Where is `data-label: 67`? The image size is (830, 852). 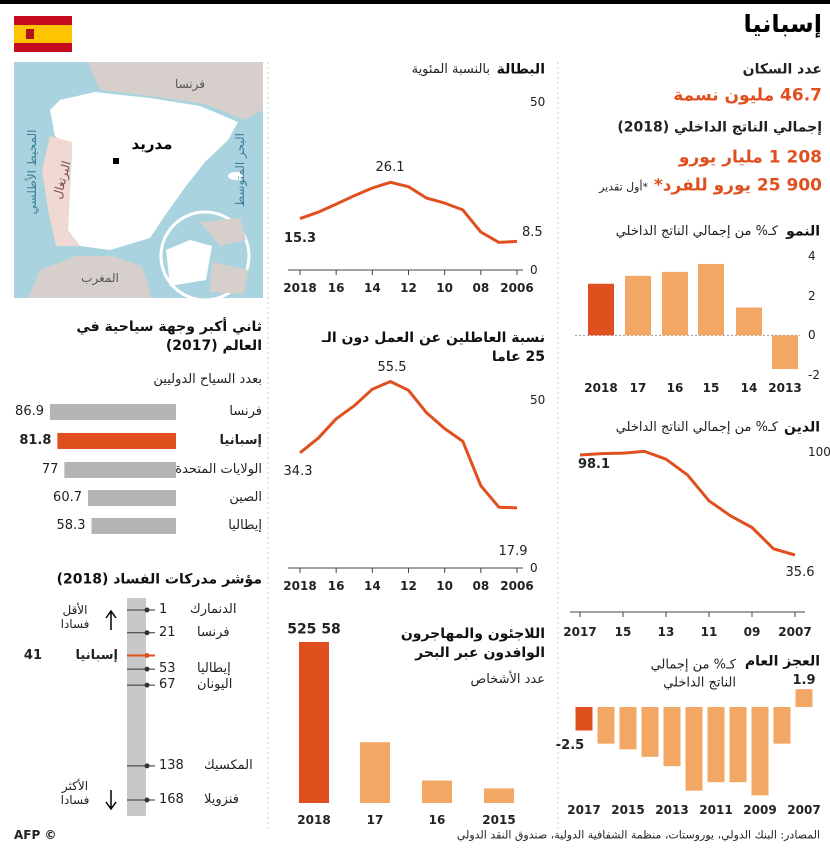
data-label: 67 is located at coordinates (167, 685).